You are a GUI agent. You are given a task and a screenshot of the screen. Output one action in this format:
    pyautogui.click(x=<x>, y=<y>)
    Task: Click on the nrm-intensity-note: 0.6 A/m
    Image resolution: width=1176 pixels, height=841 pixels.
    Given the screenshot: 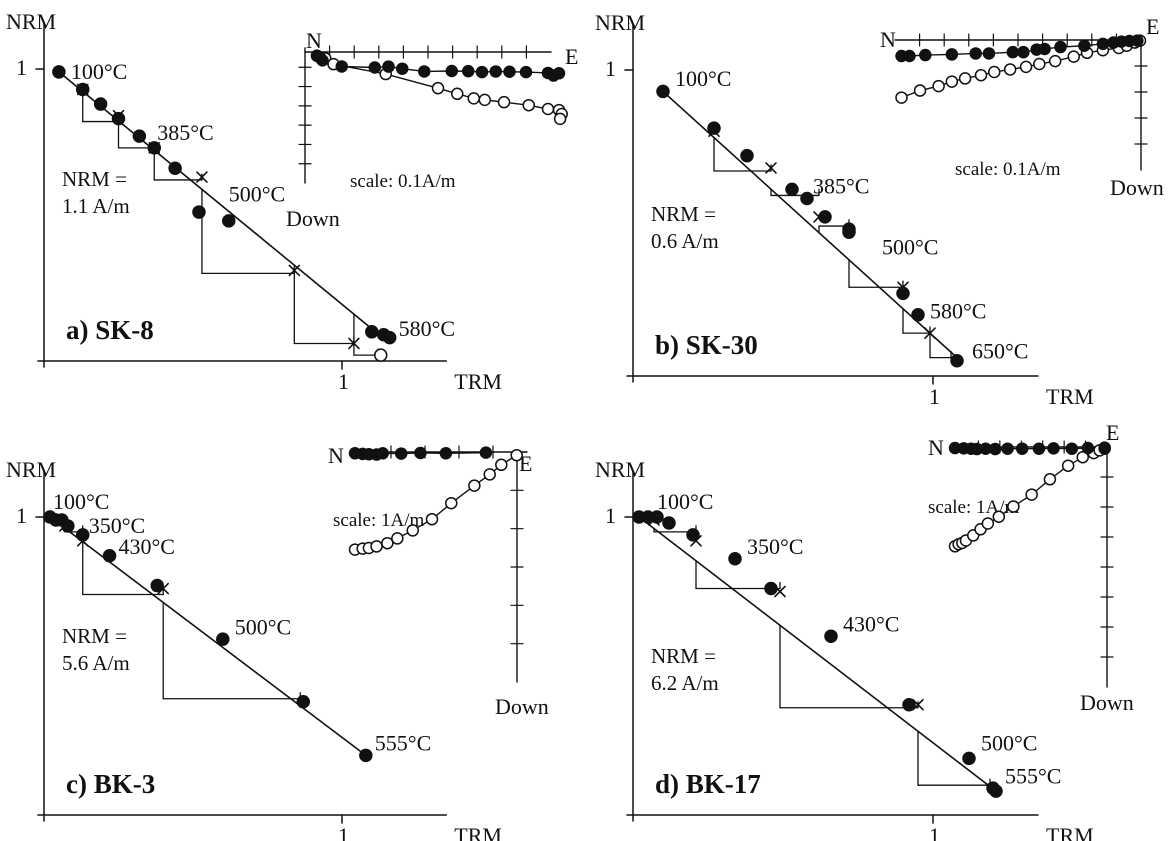 What is the action you would take?
    pyautogui.click(x=685, y=241)
    